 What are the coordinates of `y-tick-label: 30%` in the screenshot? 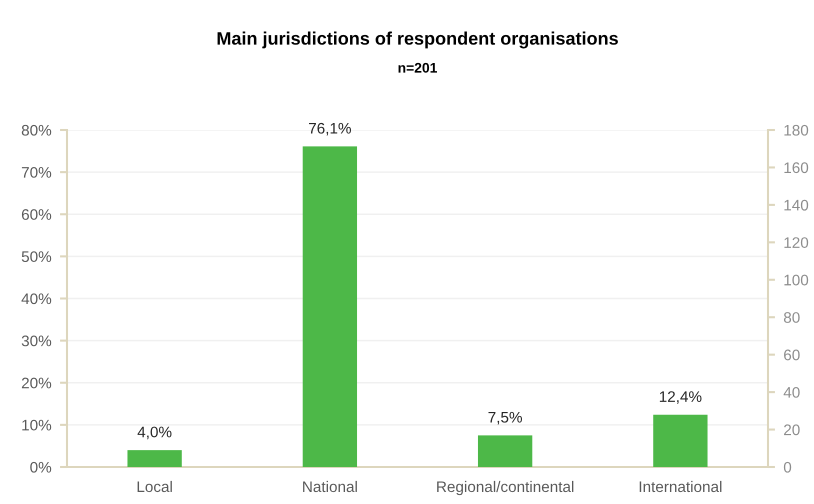 It's located at (37, 340).